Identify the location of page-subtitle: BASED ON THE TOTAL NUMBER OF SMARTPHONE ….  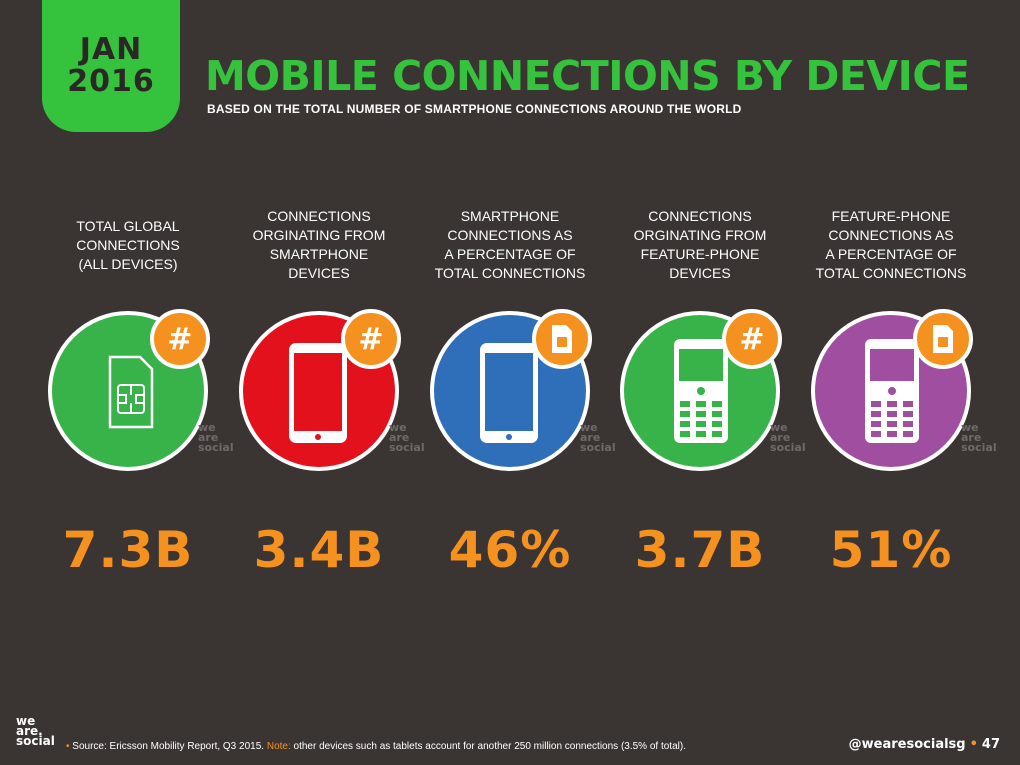
(474, 109).